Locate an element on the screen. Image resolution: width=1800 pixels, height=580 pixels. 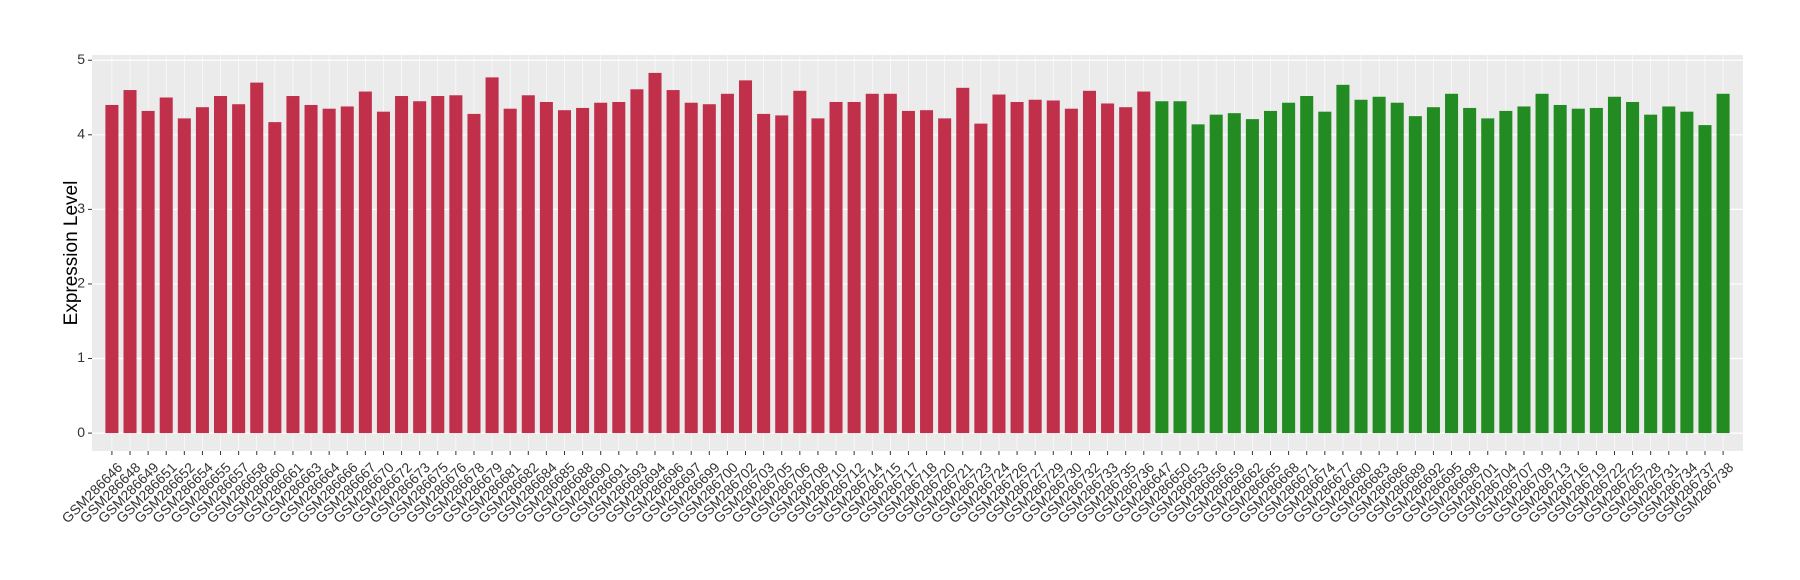
y-tick-label: 4 is located at coordinates (81, 133).